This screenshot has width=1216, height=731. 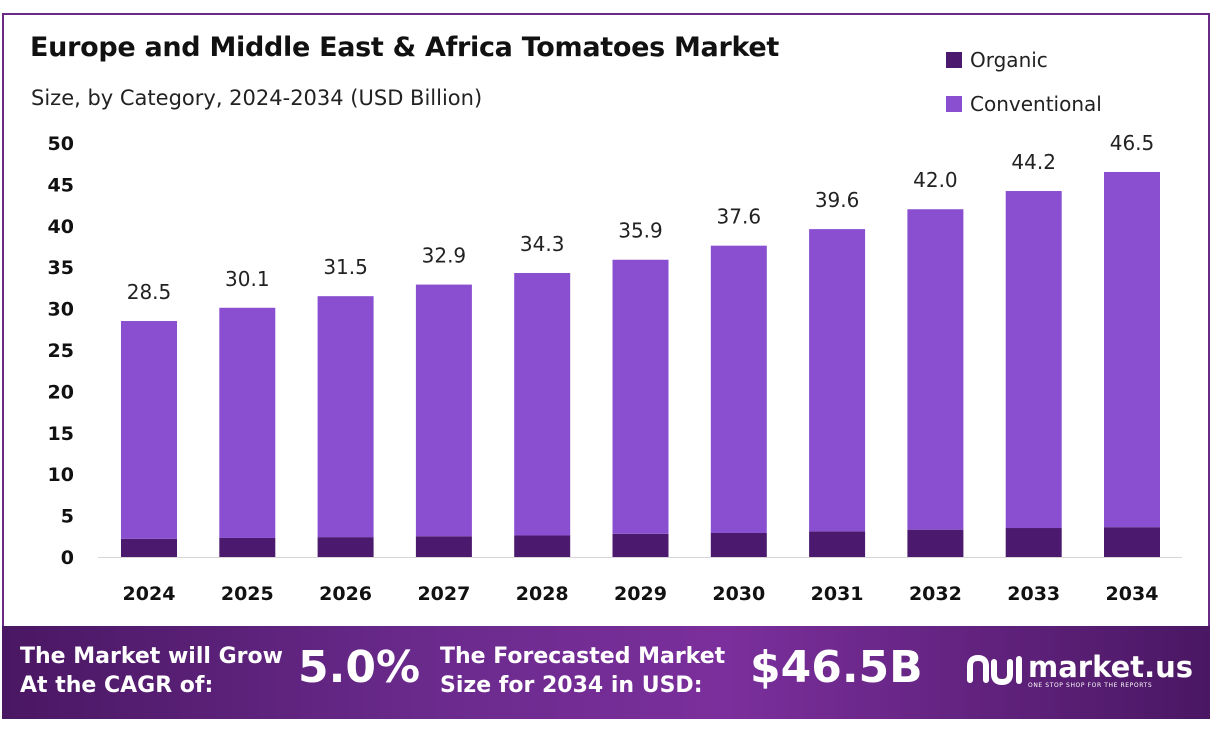 What do you see at coordinates (61, 310) in the screenshot?
I see `y-tick-label: 30` at bounding box center [61, 310].